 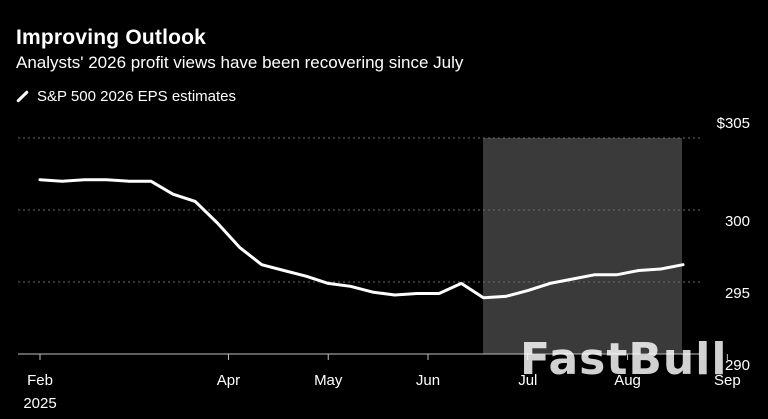 I want to click on chart-title: Improving Outlook, so click(x=111, y=37).